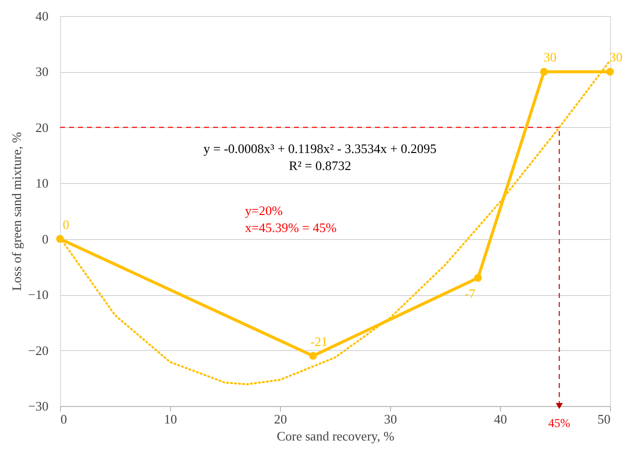 This screenshot has height=463, width=643. What do you see at coordinates (42, 72) in the screenshot?
I see `y-tick-label: 30` at bounding box center [42, 72].